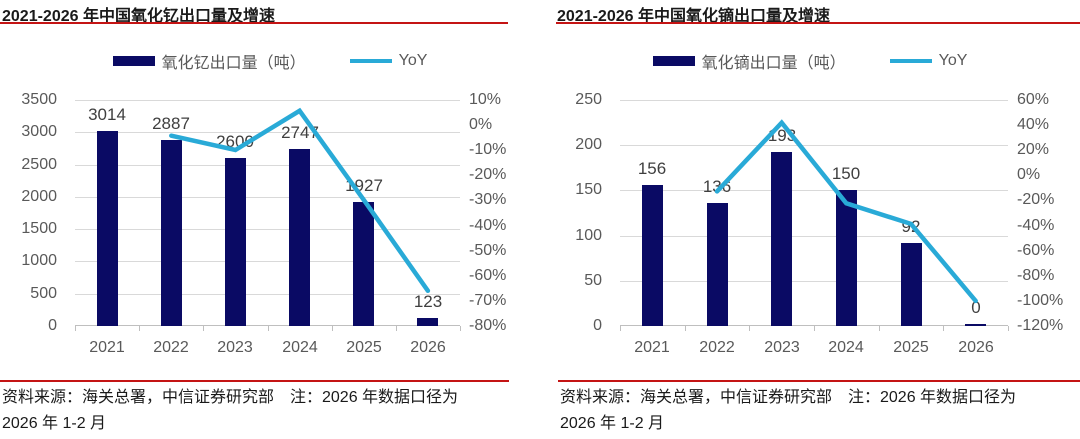  What do you see at coordinates (1040, 300) in the screenshot?
I see `y-axis-tick-label-right: -100%` at bounding box center [1040, 300].